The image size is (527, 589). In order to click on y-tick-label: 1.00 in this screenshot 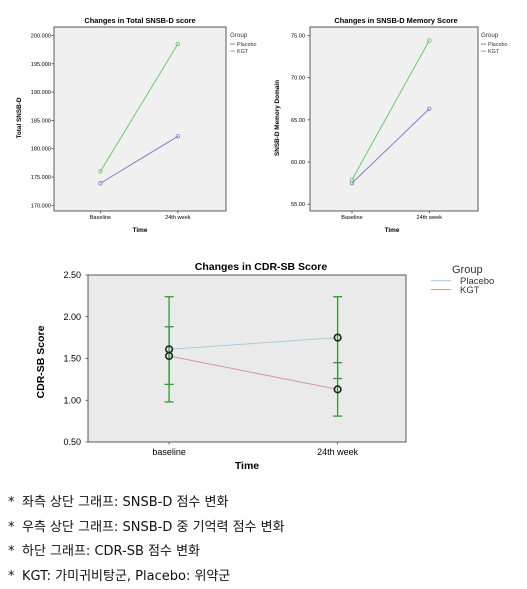, I will do `click(72, 400)`.